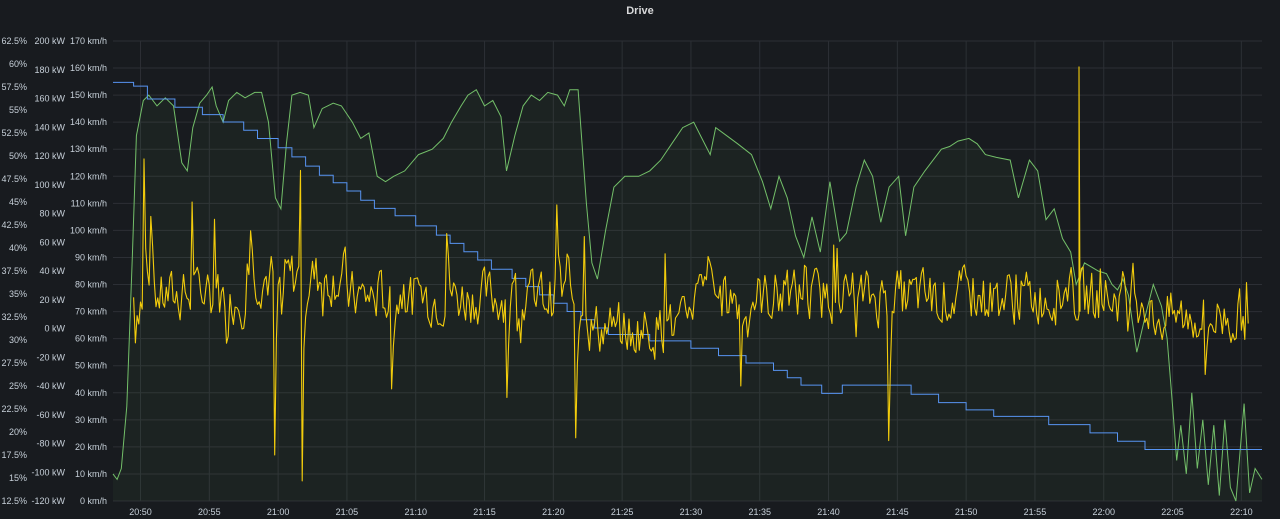 The image size is (1280, 519). I want to click on speed-tick-label: 30 km/h, so click(91, 420).